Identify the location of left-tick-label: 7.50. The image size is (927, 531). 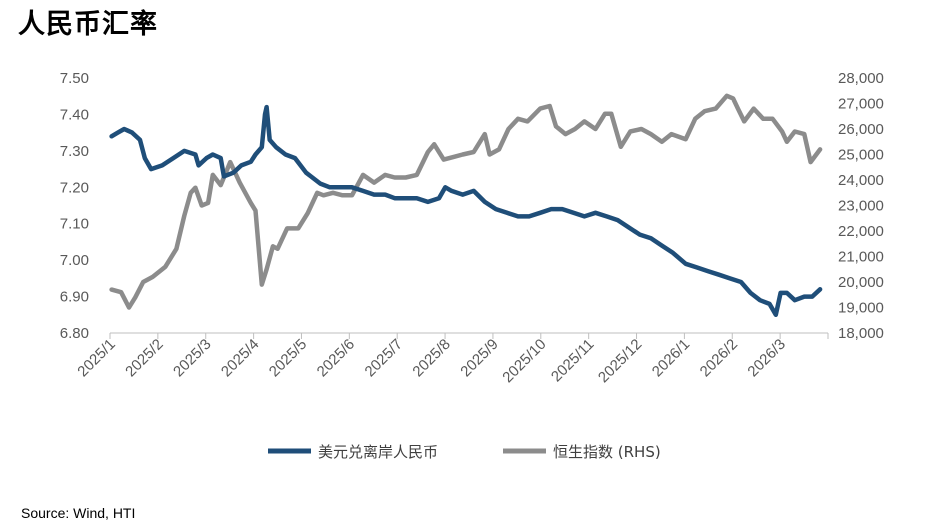
(74, 78).